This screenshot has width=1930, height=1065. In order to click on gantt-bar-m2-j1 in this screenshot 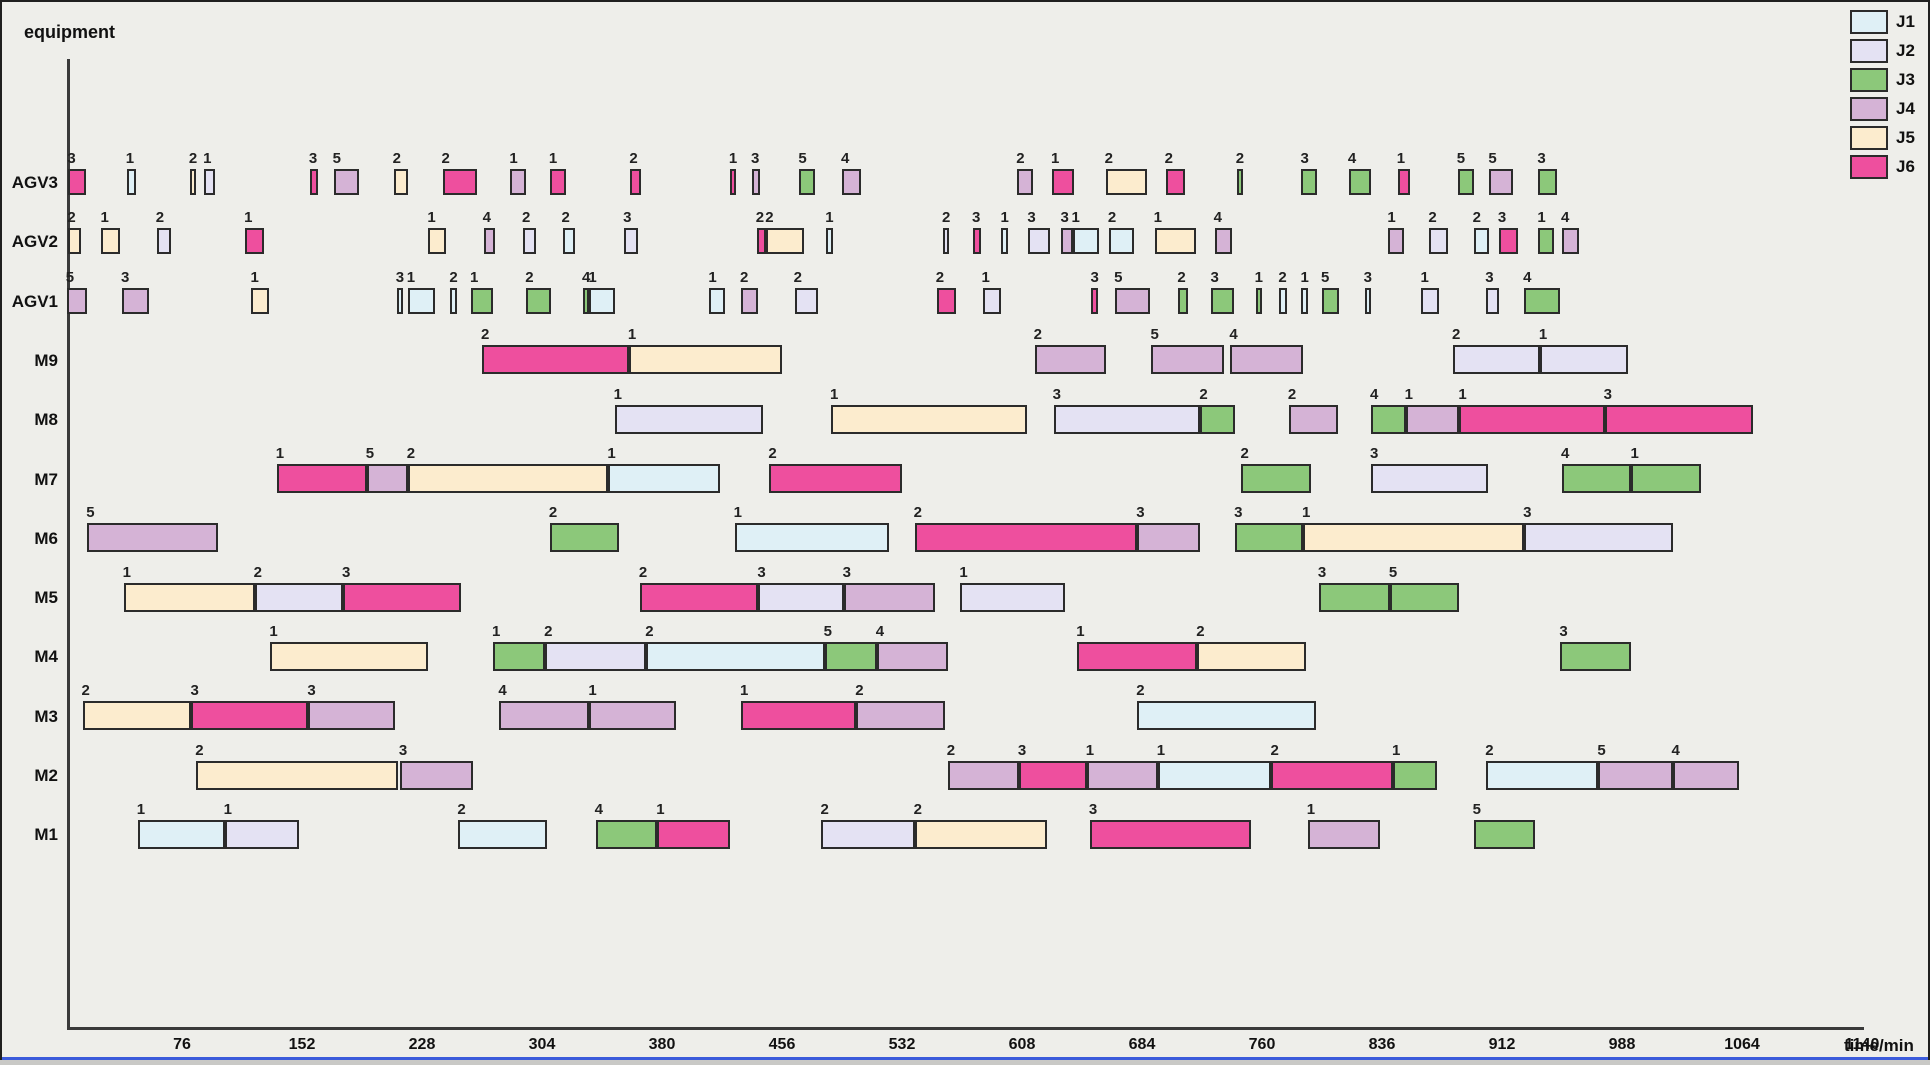, I will do `click(1214, 775)`.